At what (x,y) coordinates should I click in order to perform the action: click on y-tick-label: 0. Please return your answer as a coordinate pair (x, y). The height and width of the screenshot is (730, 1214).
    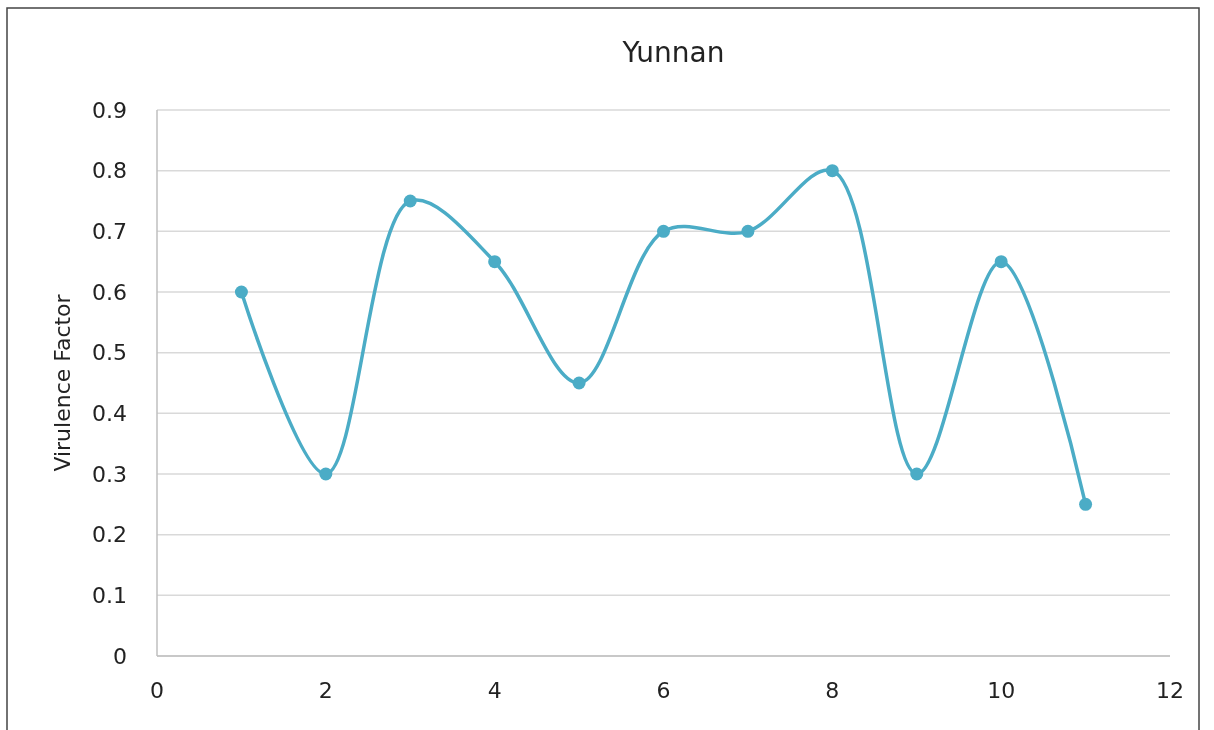
    Looking at the image, I should click on (120, 656).